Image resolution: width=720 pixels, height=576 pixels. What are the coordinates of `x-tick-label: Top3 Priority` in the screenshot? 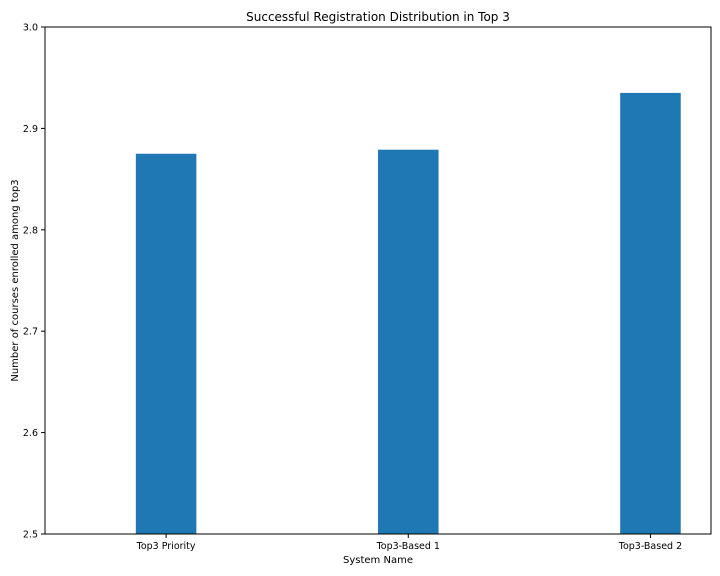 It's located at (166, 546).